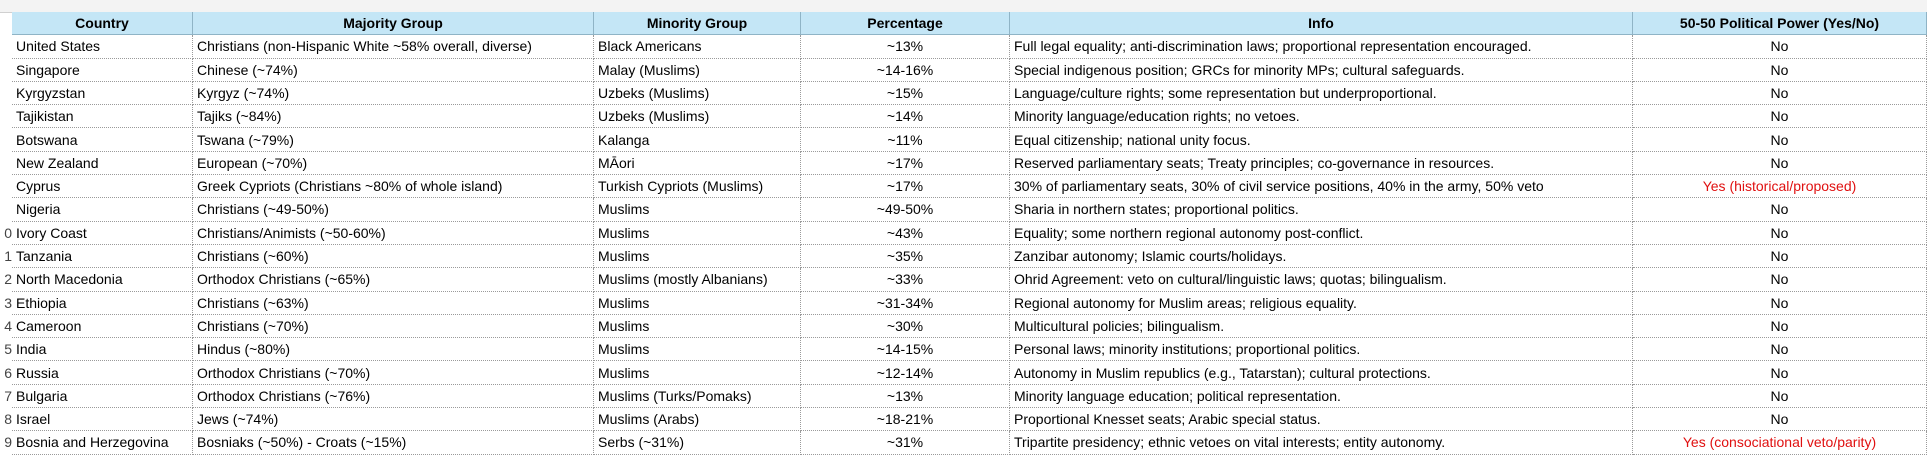  I want to click on row-number: 3, so click(8, 302).